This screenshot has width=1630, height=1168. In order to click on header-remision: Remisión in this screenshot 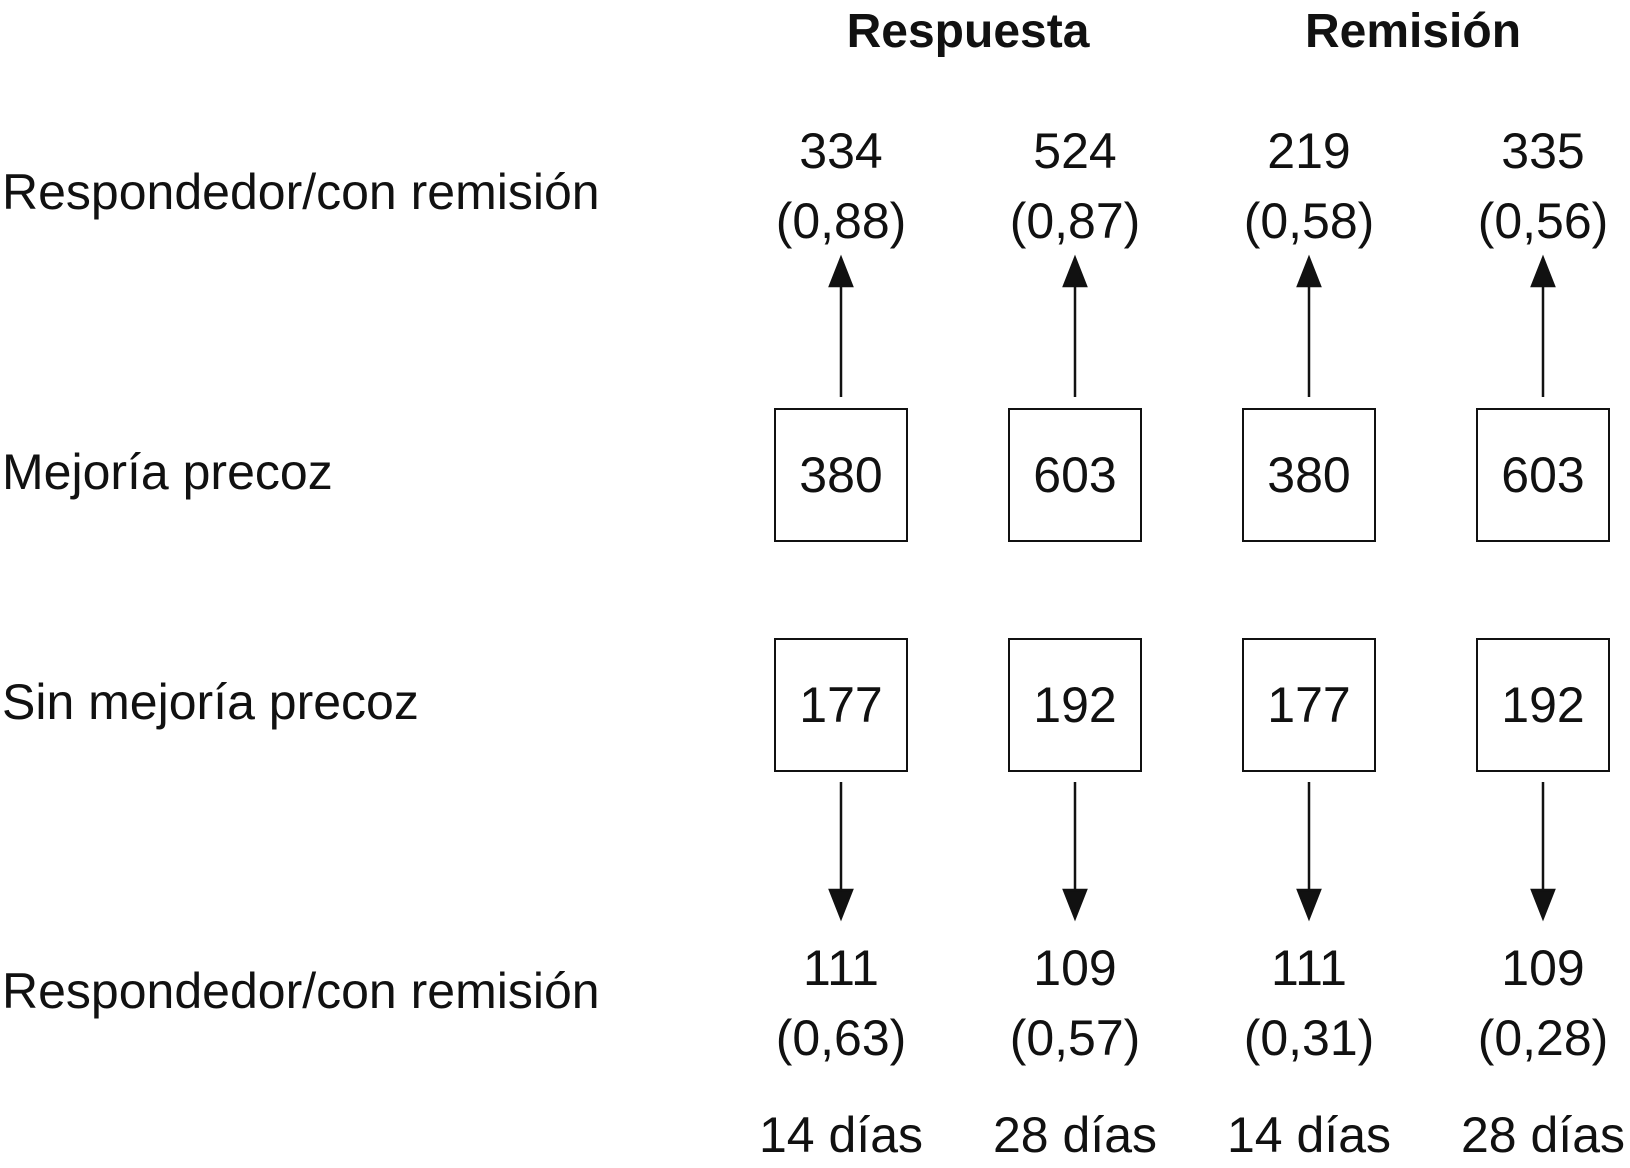, I will do `click(1413, 31)`.